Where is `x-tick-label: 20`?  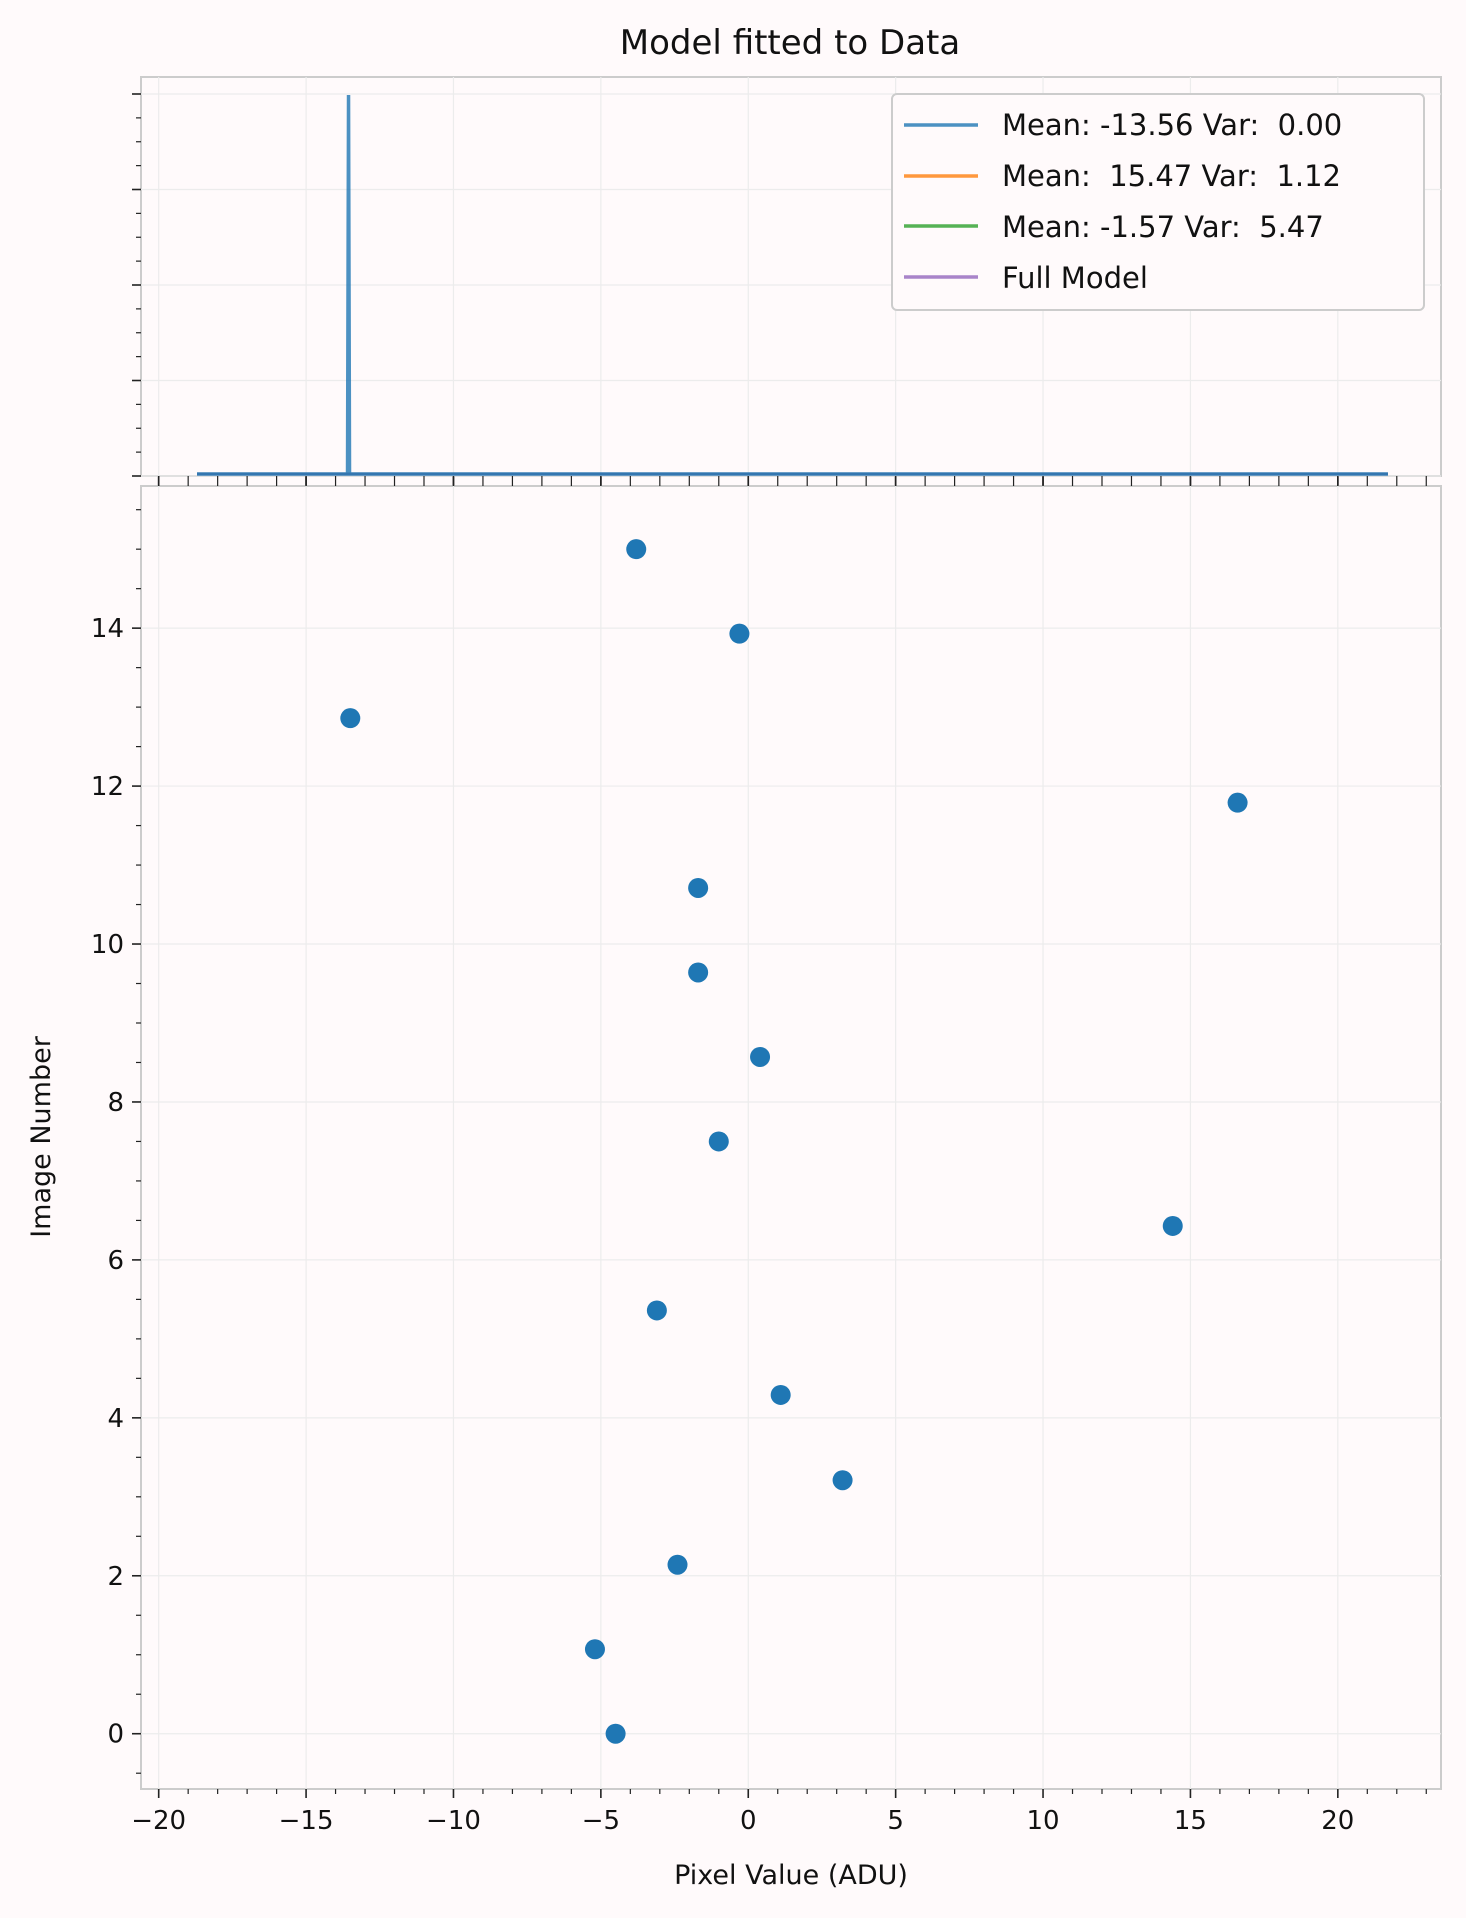 x-tick-label: 20 is located at coordinates (1337, 1821).